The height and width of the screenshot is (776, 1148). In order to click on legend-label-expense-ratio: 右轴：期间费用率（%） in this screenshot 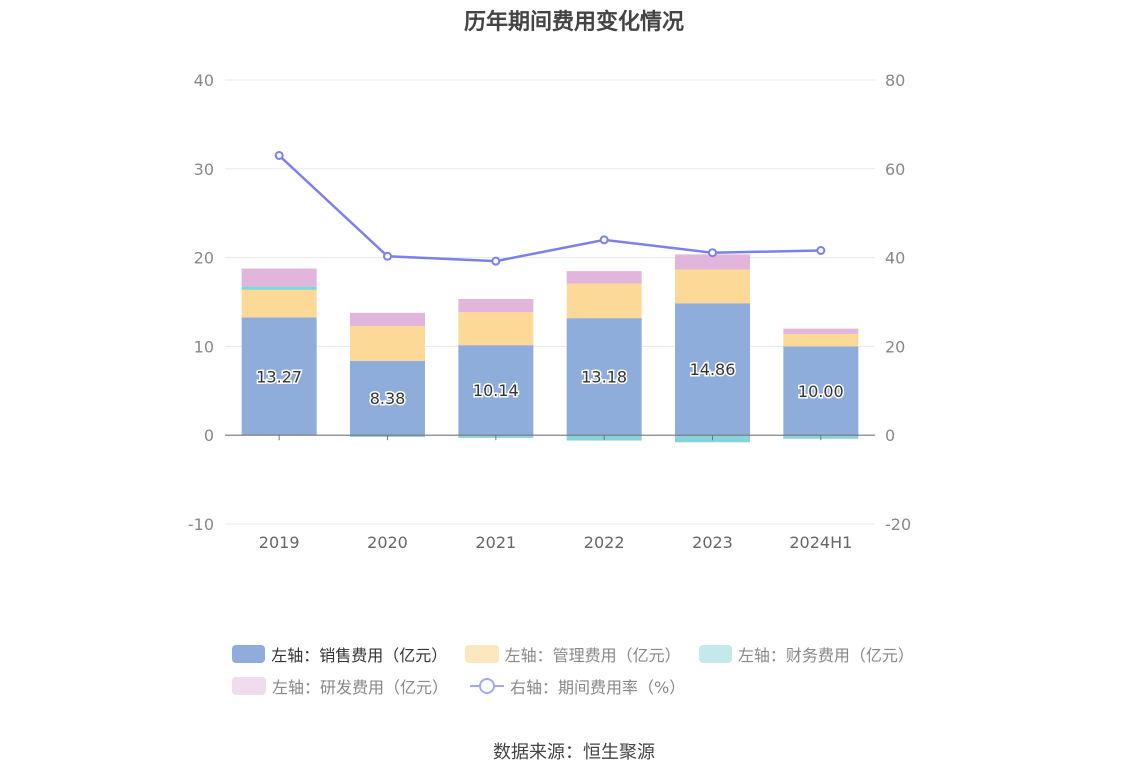, I will do `click(598, 687)`.